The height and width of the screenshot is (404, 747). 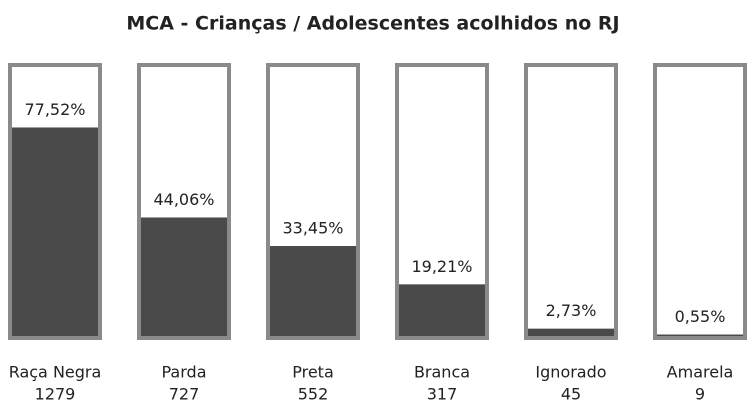 I want to click on value-label: 2,73%, so click(x=571, y=310).